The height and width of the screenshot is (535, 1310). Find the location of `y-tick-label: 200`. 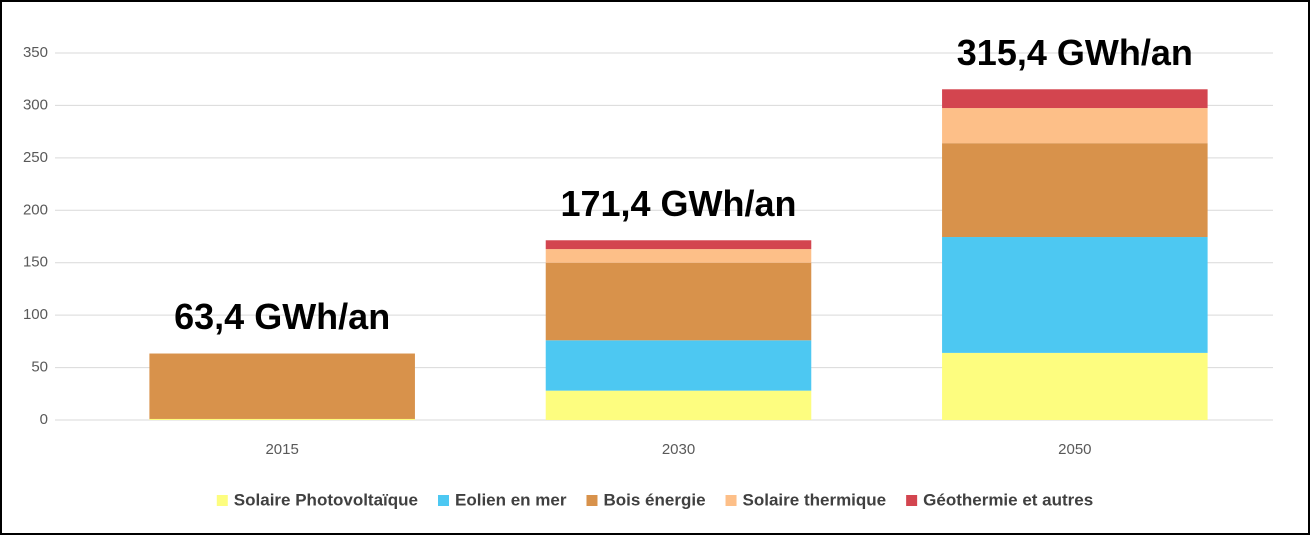

y-tick-label: 200 is located at coordinates (35, 209).